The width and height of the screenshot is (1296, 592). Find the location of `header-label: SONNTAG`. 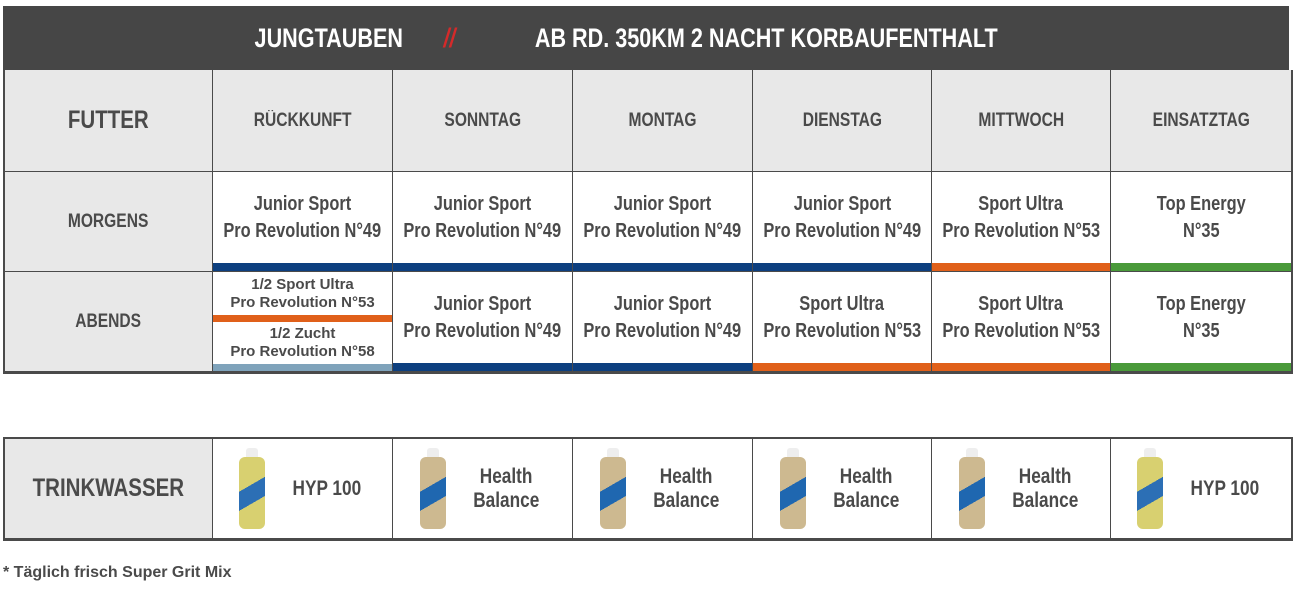

header-label: SONNTAG is located at coordinates (482, 120).